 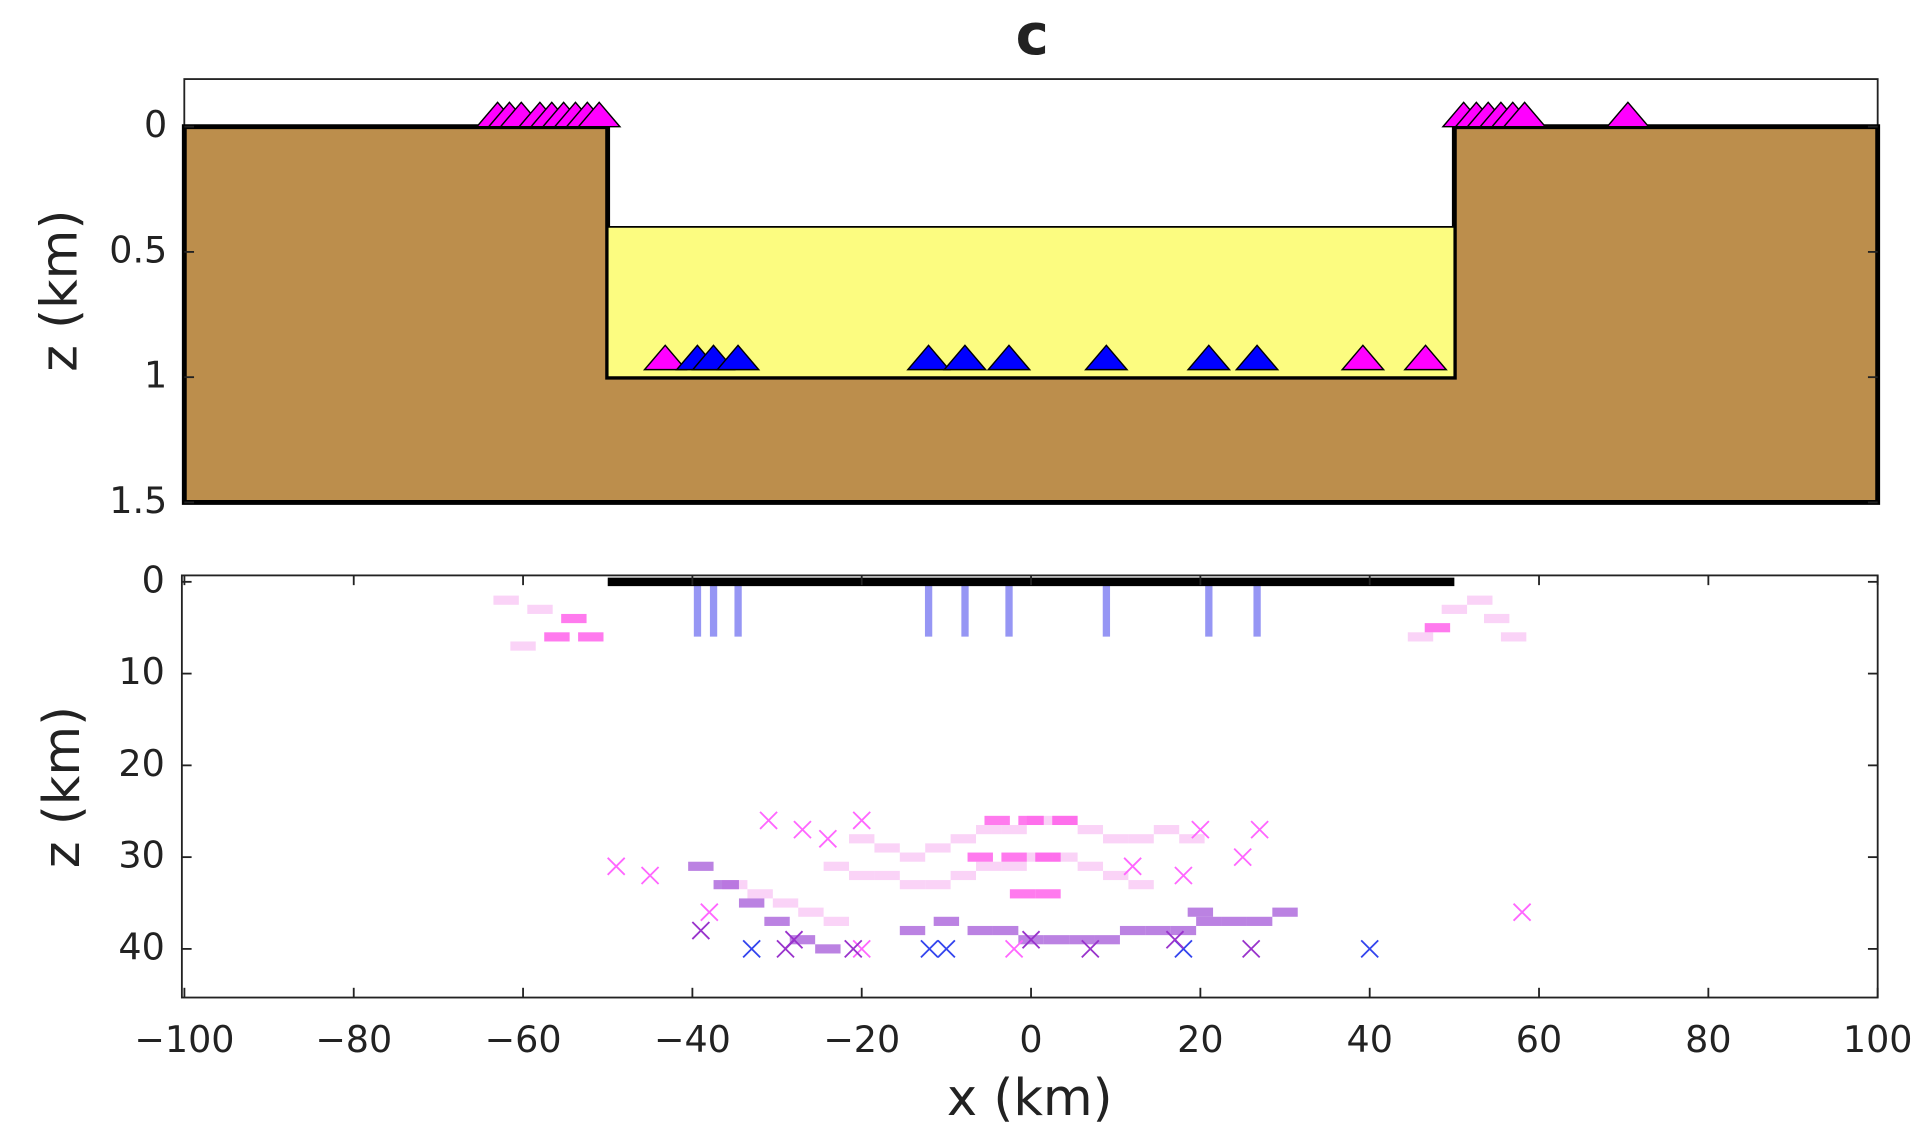 I want to click on y-tick-label: 0, so click(x=155, y=124).